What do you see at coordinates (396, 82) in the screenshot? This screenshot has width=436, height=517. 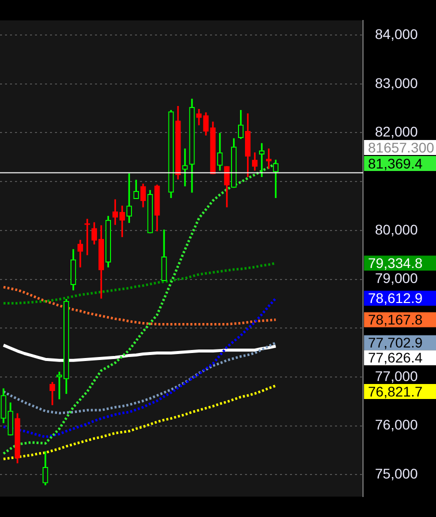 I see `y-tick-label: 83,000` at bounding box center [396, 82].